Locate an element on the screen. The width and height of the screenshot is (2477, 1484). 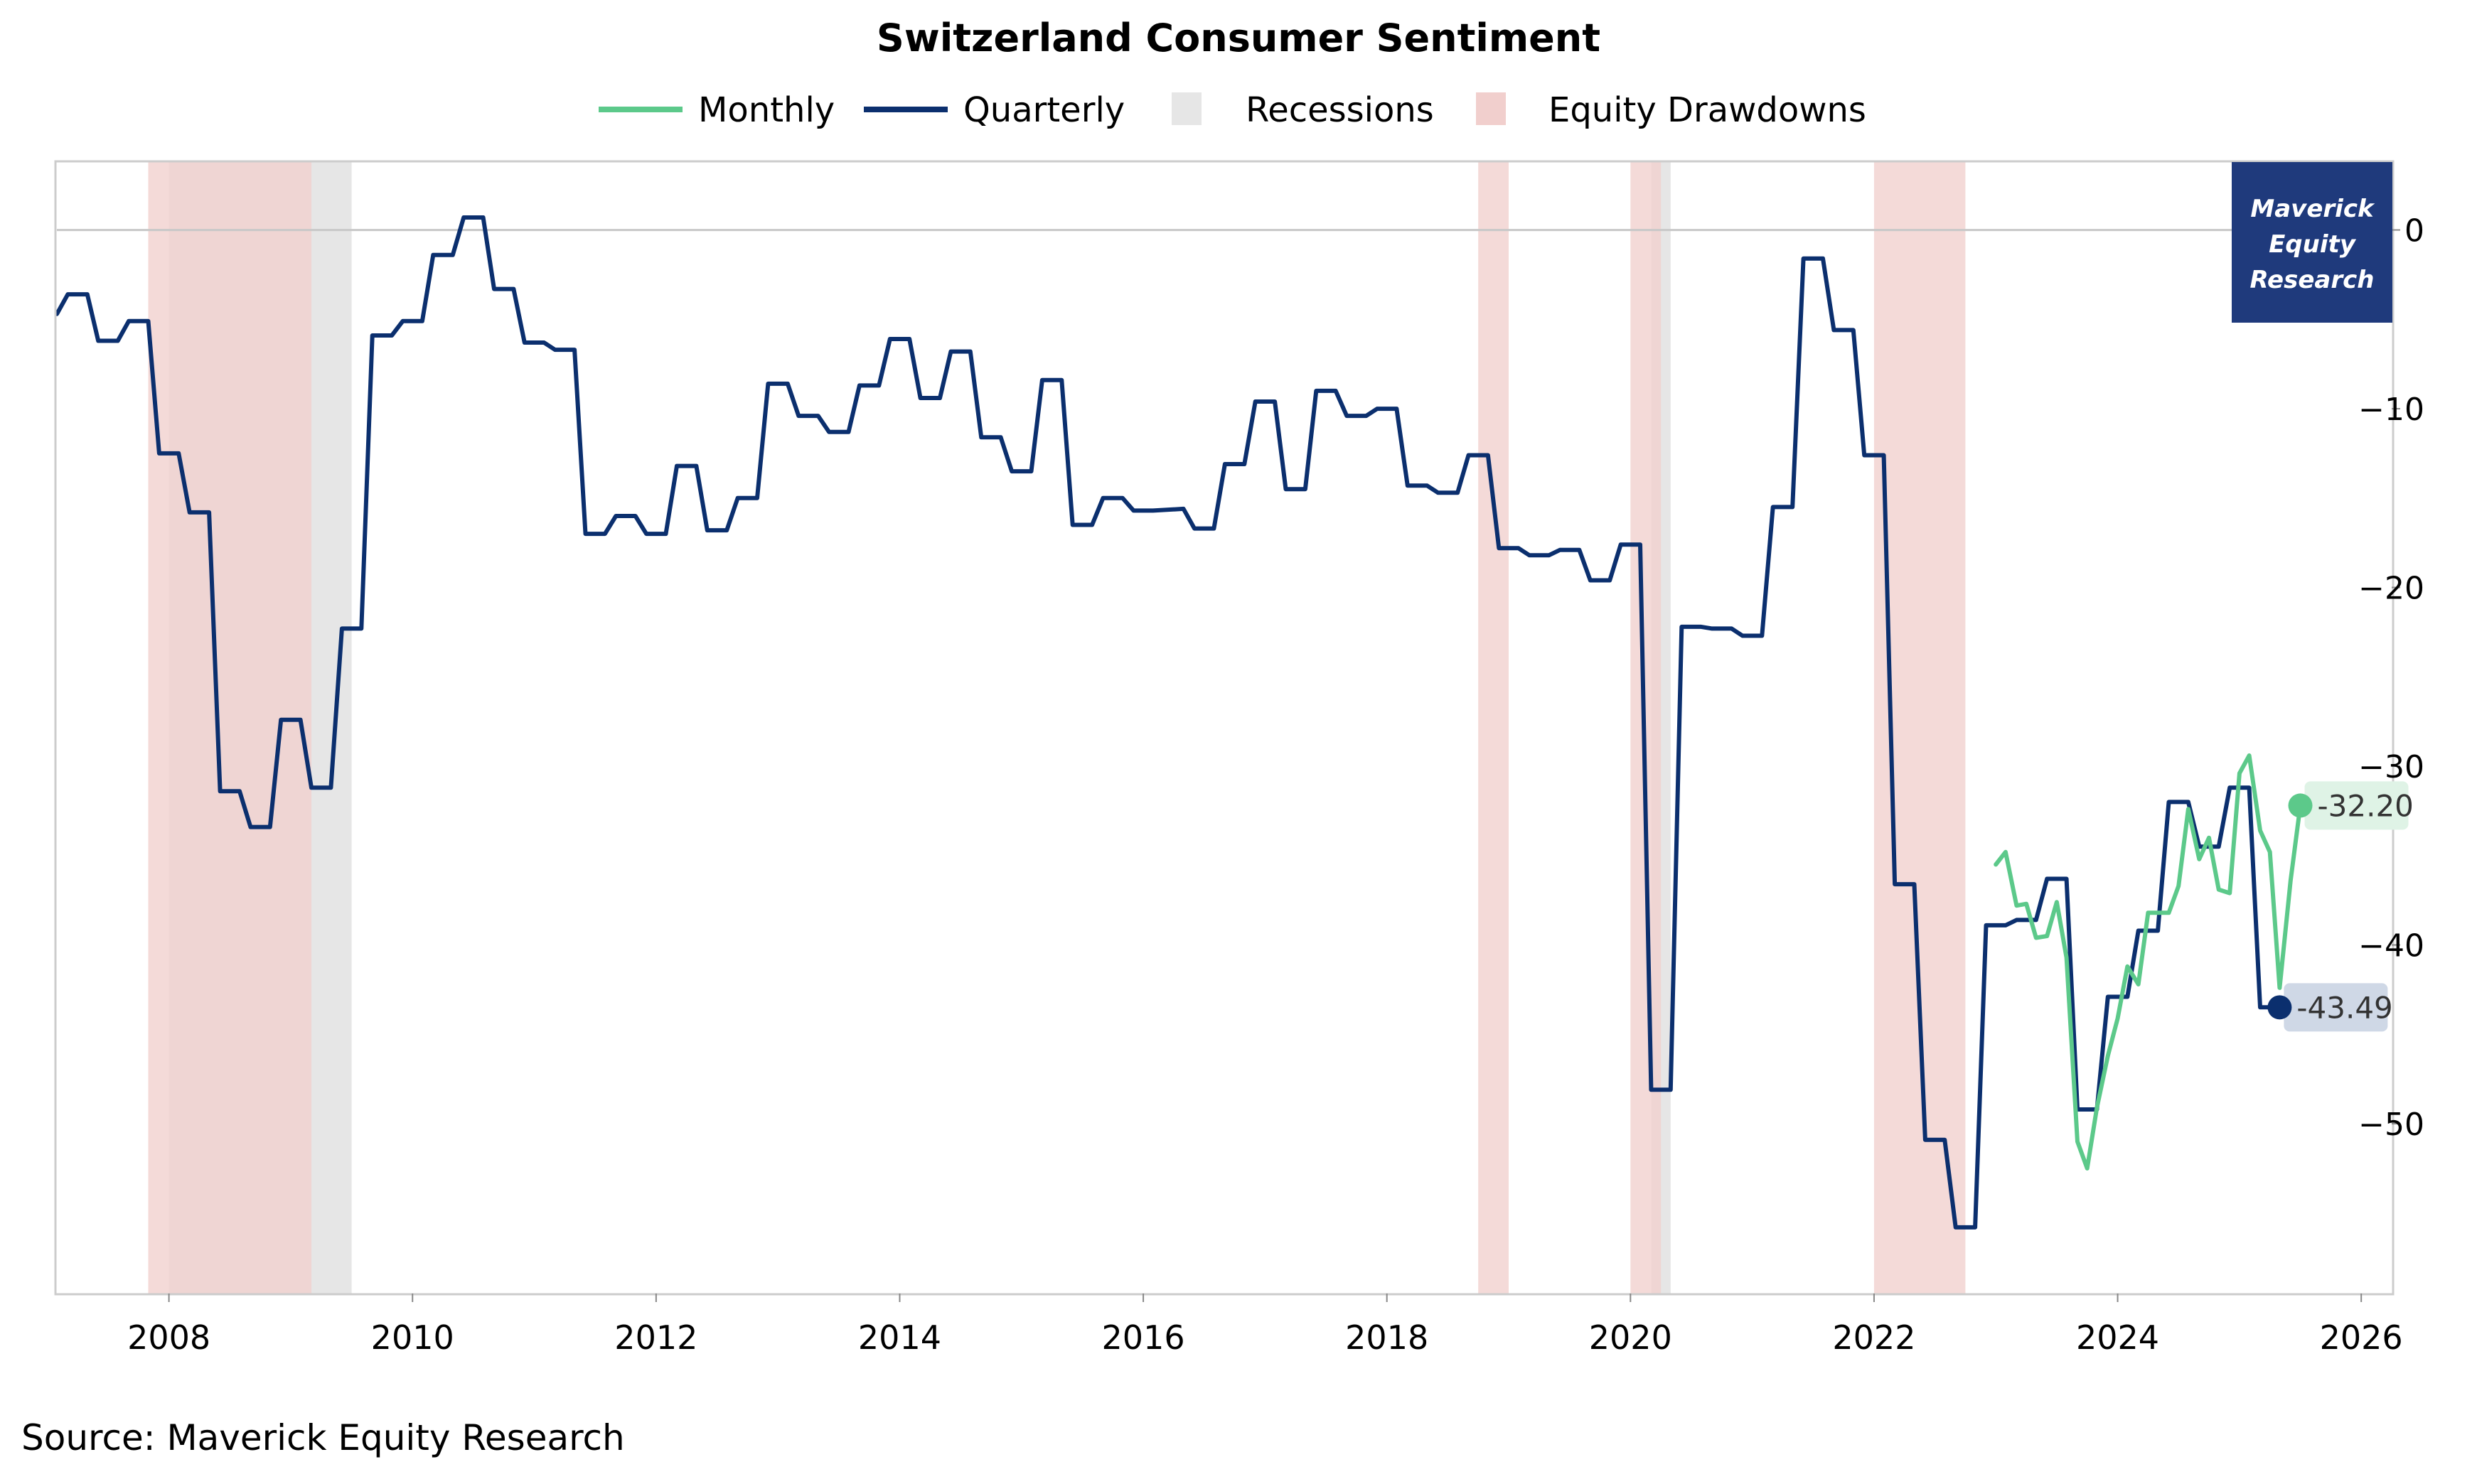
legend-item-recessions: Recessions is located at coordinates (1303, 110).